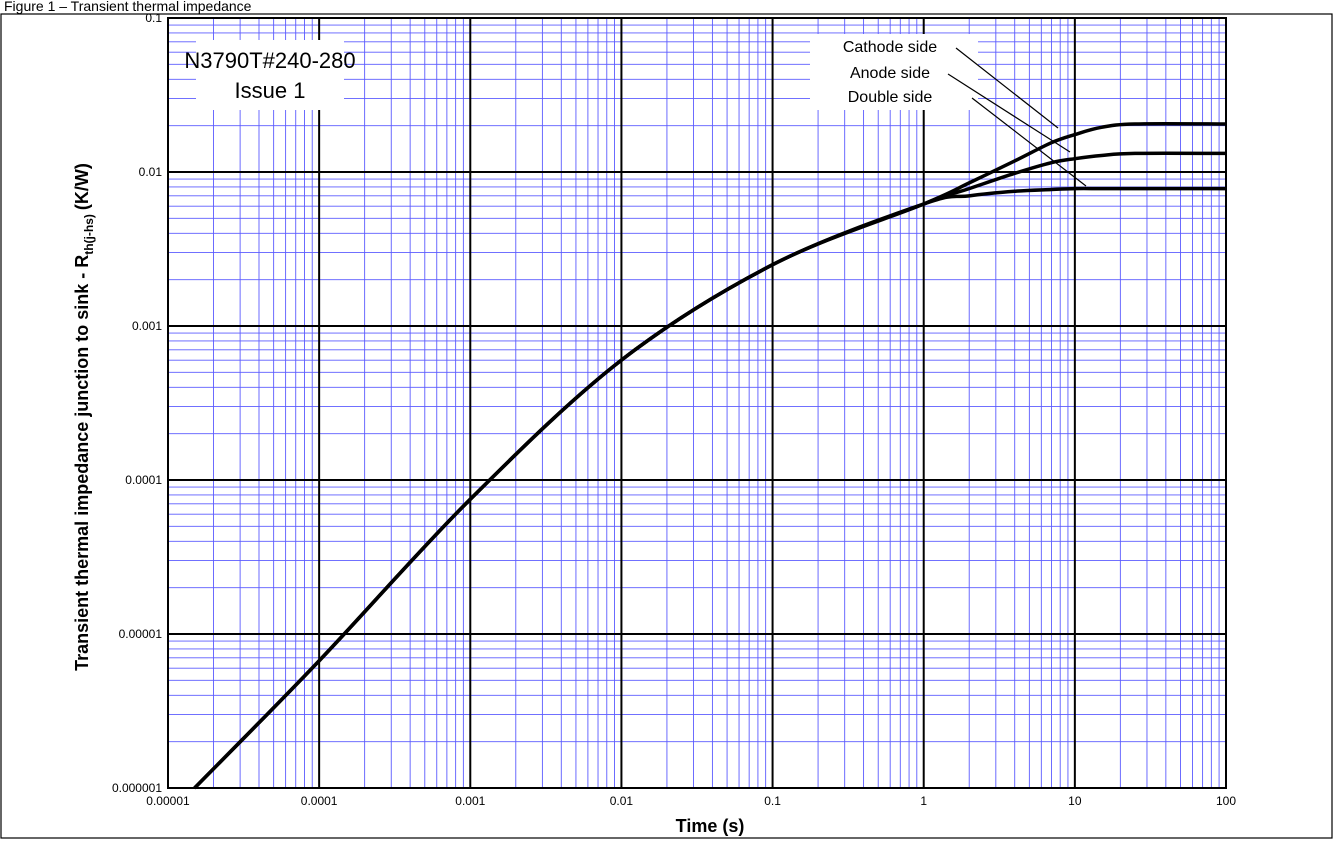 The width and height of the screenshot is (1333, 844). What do you see at coordinates (143, 480) in the screenshot?
I see `y-tick-label: 0.0001` at bounding box center [143, 480].